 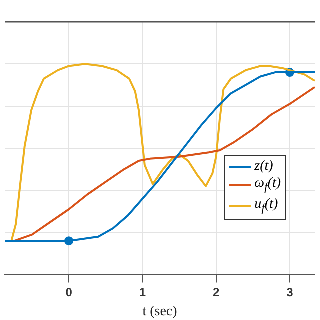 I want to click on legend-label: ω$_{f}$(t), so click(x=267, y=185).